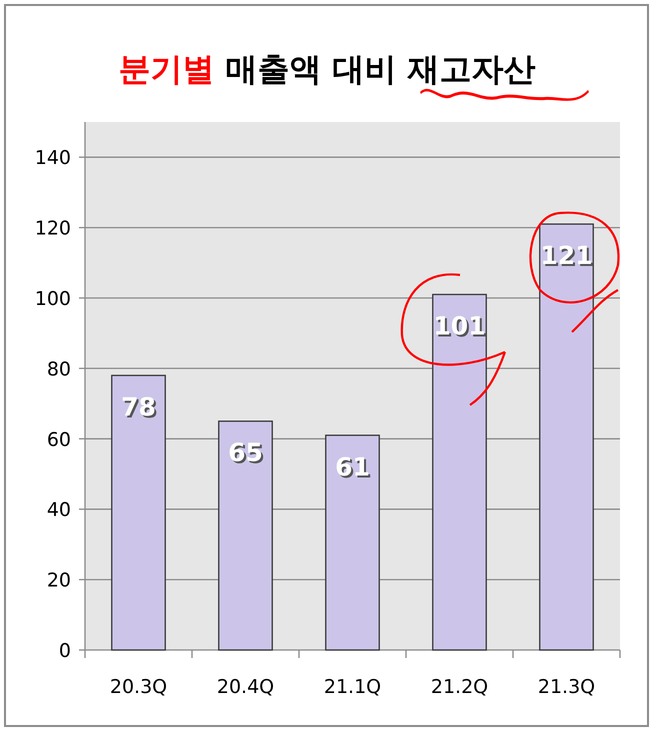 This screenshot has width=654, height=732. I want to click on data-label: 65, so click(245, 453).